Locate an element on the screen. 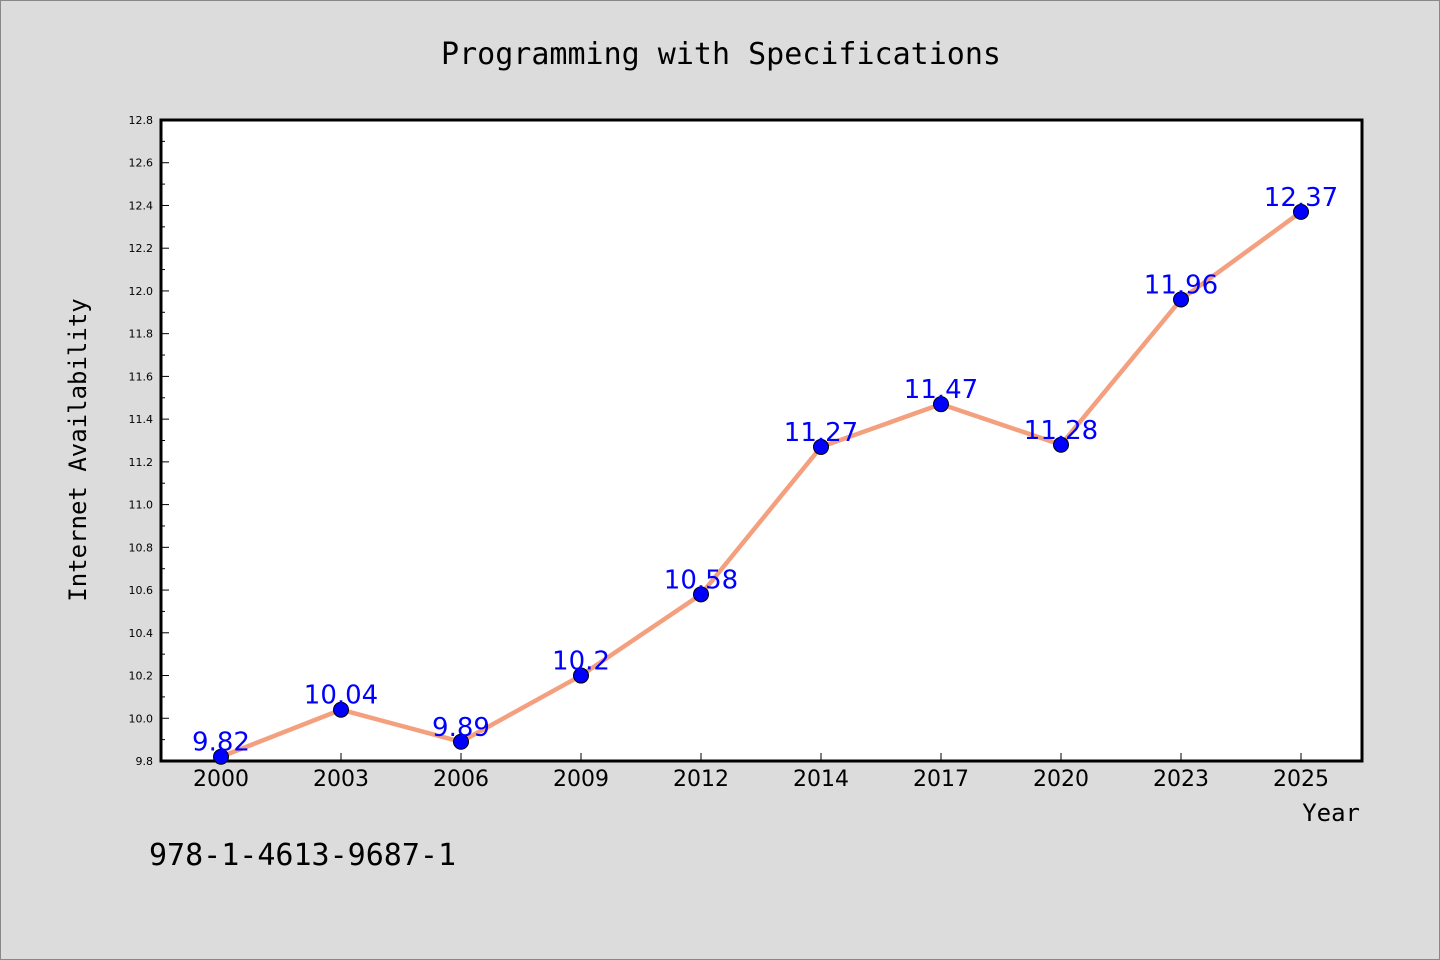  x-tick-label: 2006 is located at coordinates (461, 779).